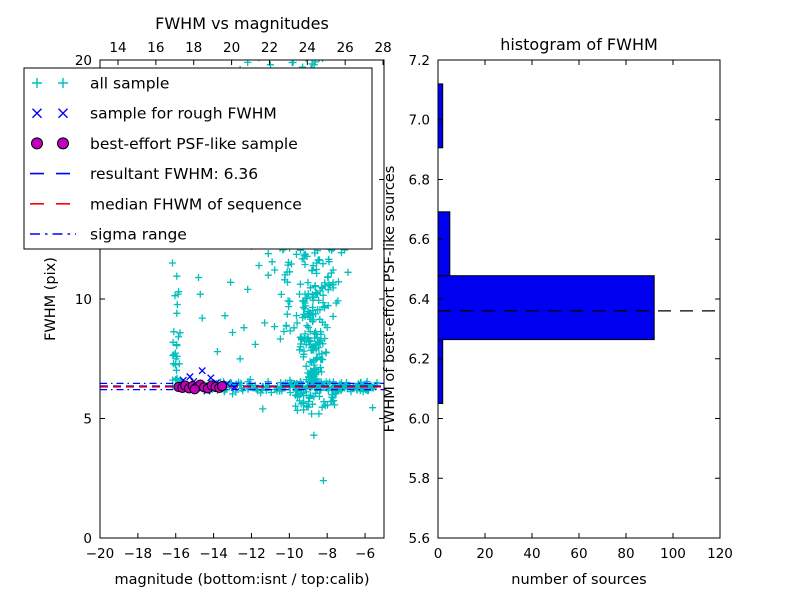 This screenshot has width=800, height=600. Describe the element at coordinates (242, 23) in the screenshot. I see `left-plot-title: FWHM vs magnitudes` at that location.